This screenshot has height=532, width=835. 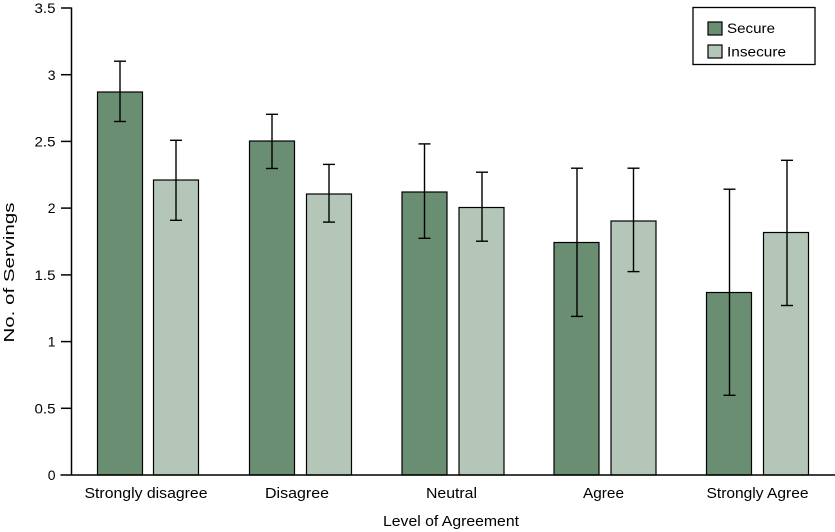 I want to click on svg-text: Secure, so click(x=751, y=28).